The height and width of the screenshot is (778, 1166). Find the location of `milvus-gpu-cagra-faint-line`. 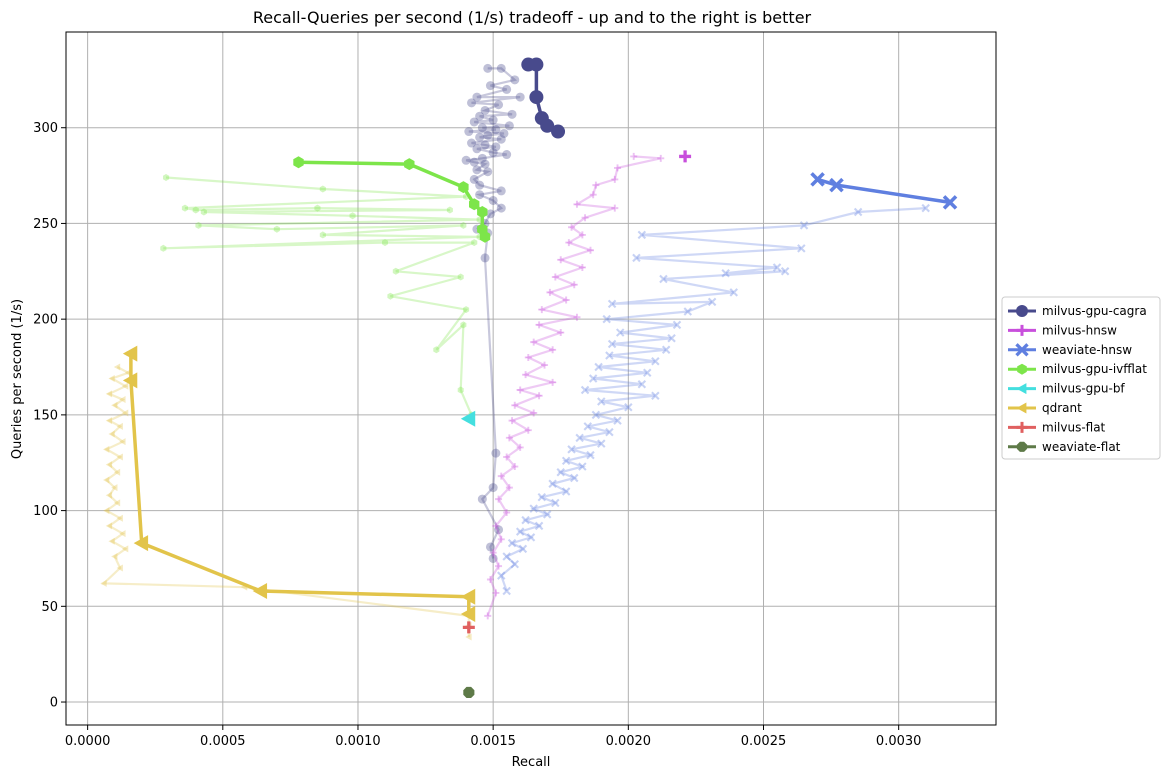

milvus-gpu-cagra-faint-line is located at coordinates (493, 149).